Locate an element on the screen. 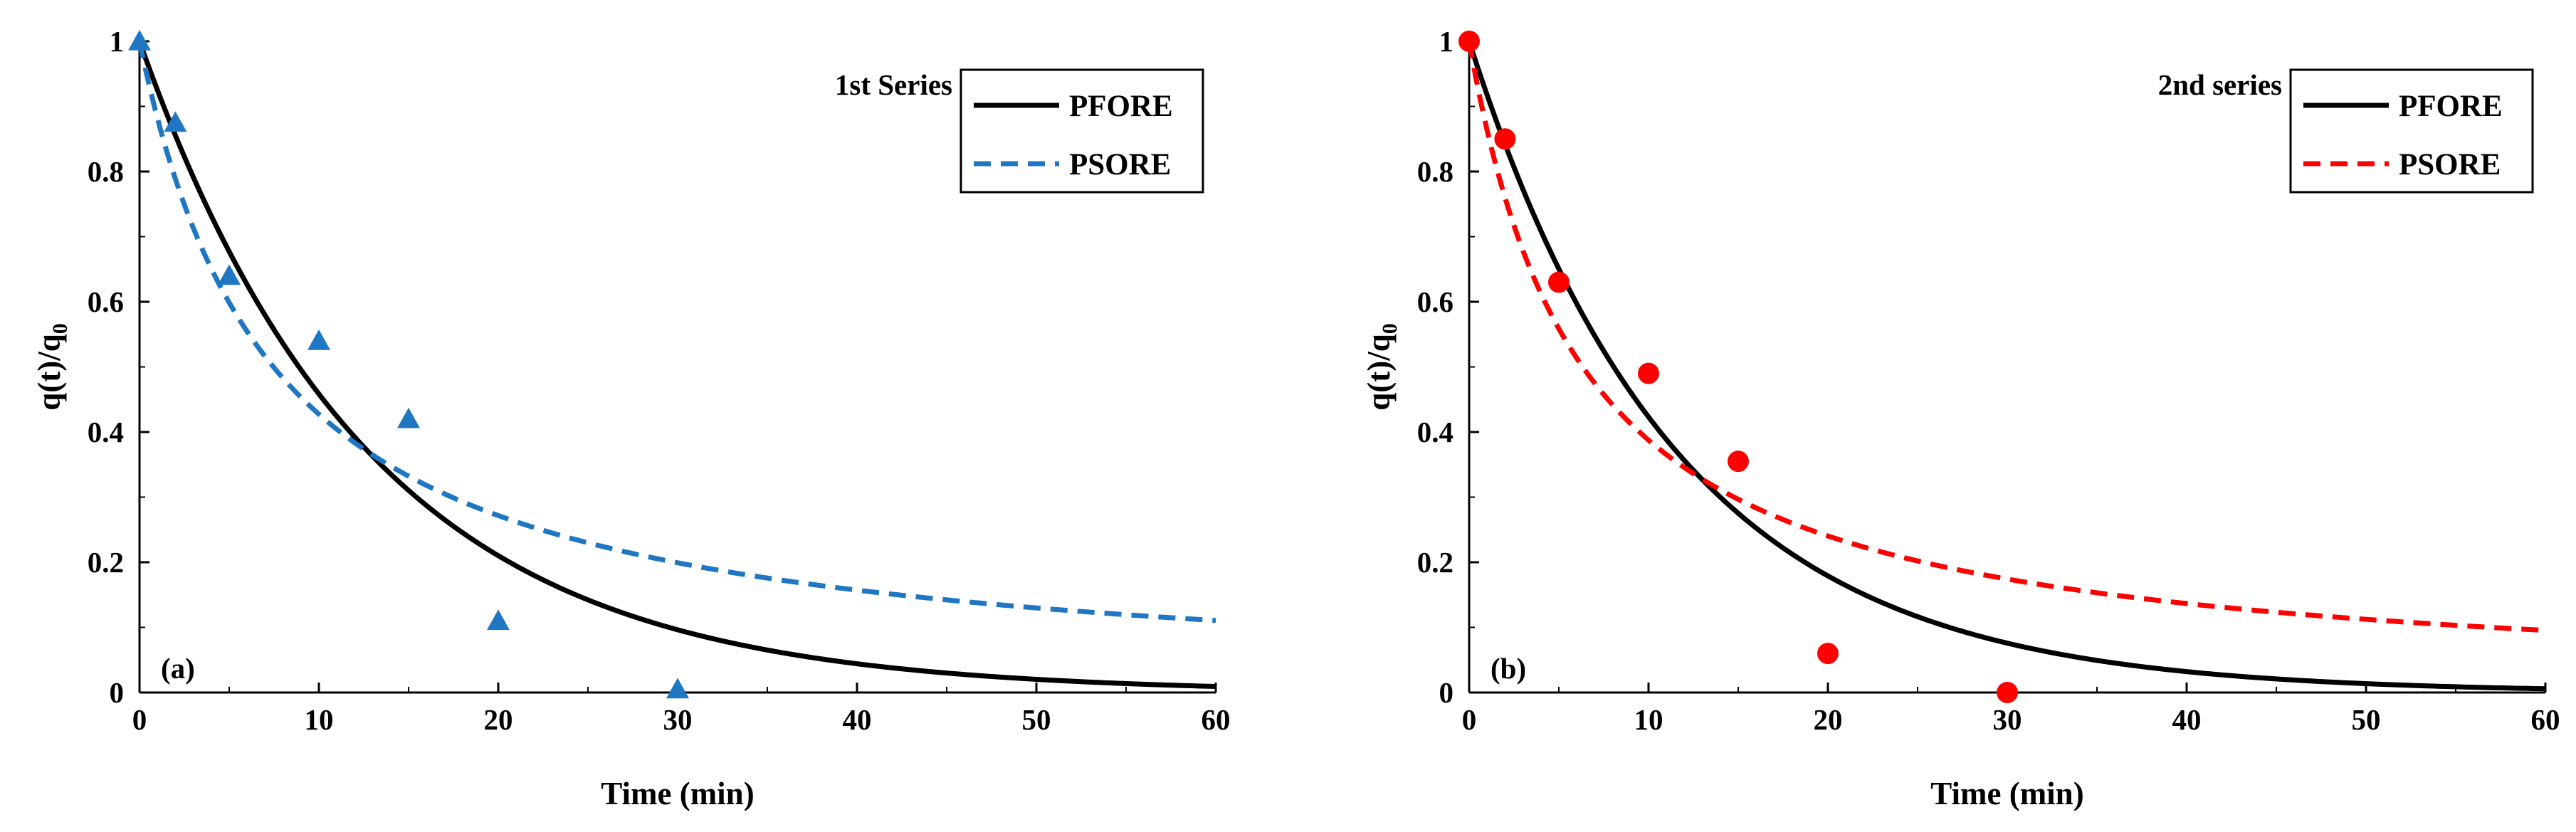 The height and width of the screenshot is (832, 2576). panel-label: (a) is located at coordinates (178, 668).